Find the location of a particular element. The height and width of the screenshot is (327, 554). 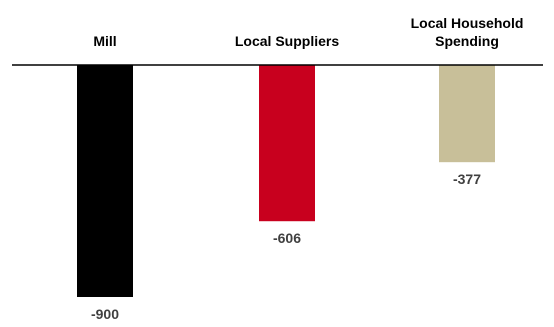

category-label-1-line-0: Local Suppliers is located at coordinates (287, 41).